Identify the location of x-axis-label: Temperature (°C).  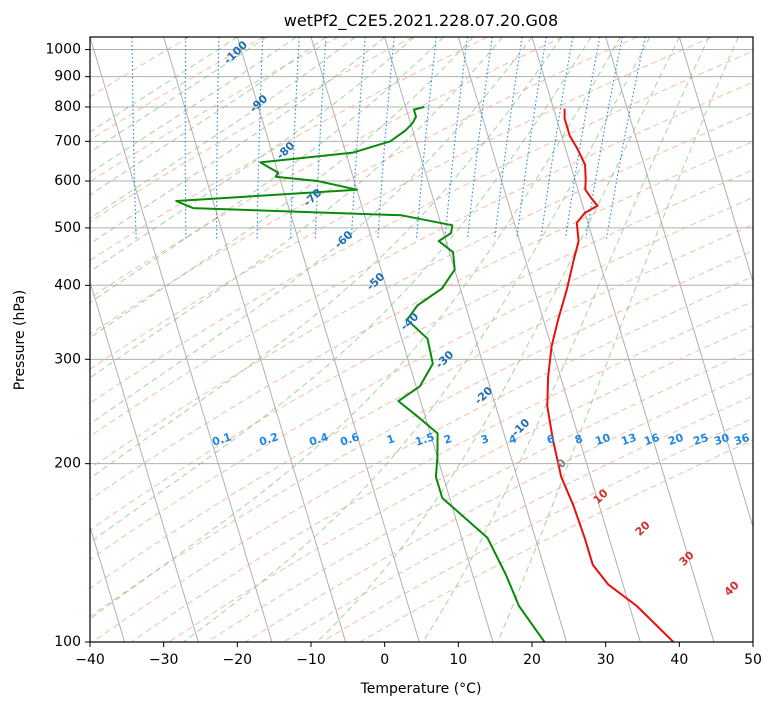
(421, 689).